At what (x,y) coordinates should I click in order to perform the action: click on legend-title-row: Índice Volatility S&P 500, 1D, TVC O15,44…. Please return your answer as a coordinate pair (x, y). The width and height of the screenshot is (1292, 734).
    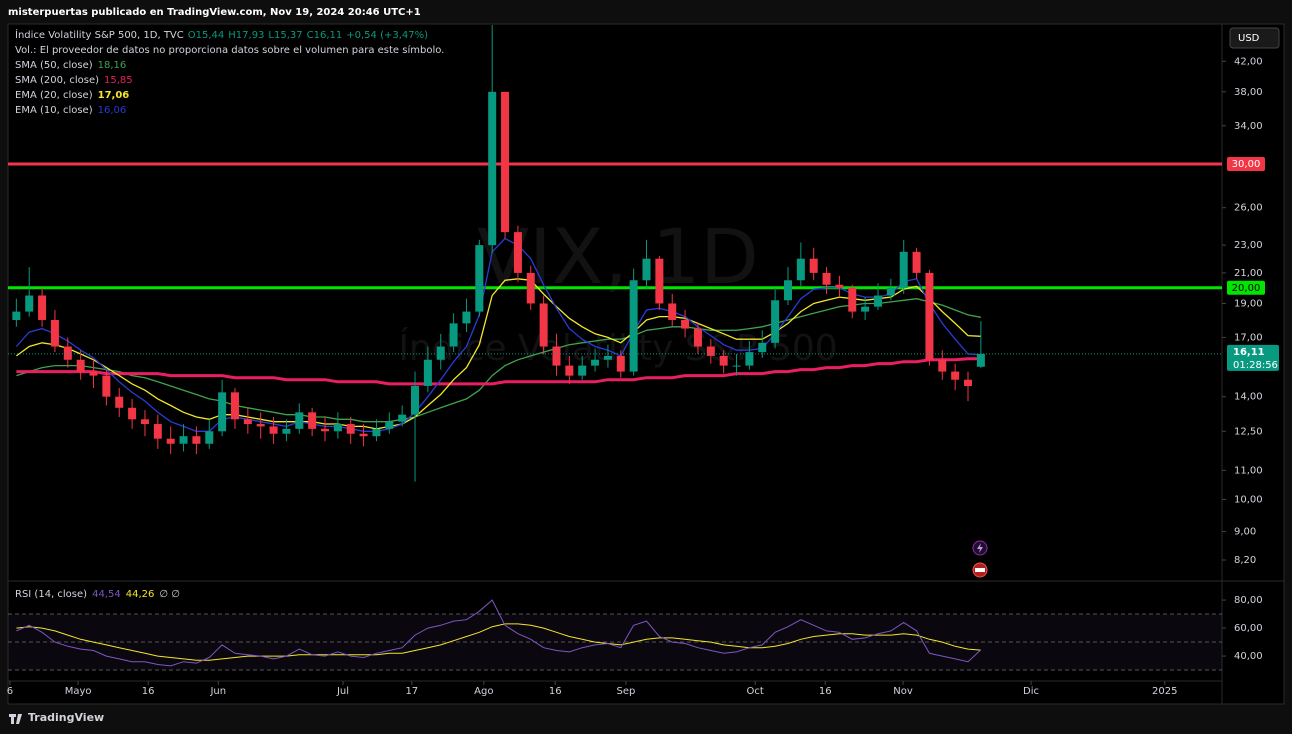
    Looking at the image, I should click on (221, 34).